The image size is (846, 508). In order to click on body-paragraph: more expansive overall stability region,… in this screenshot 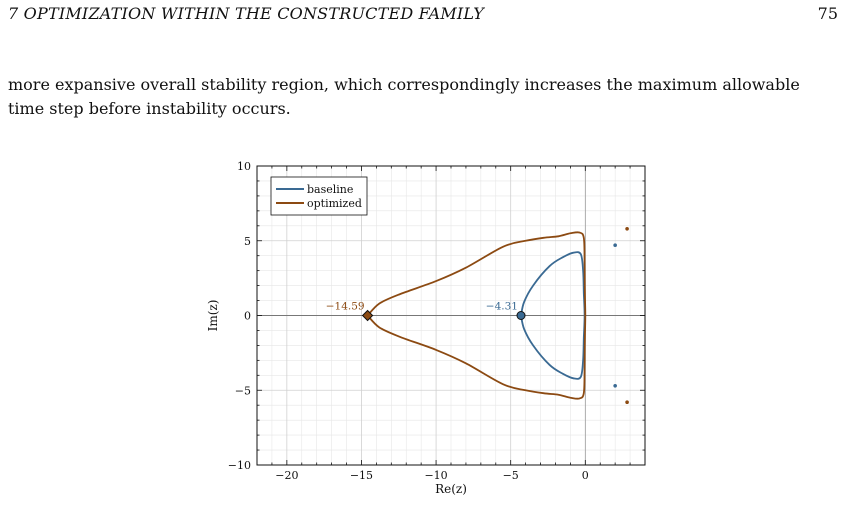, I will do `click(423, 97)`.